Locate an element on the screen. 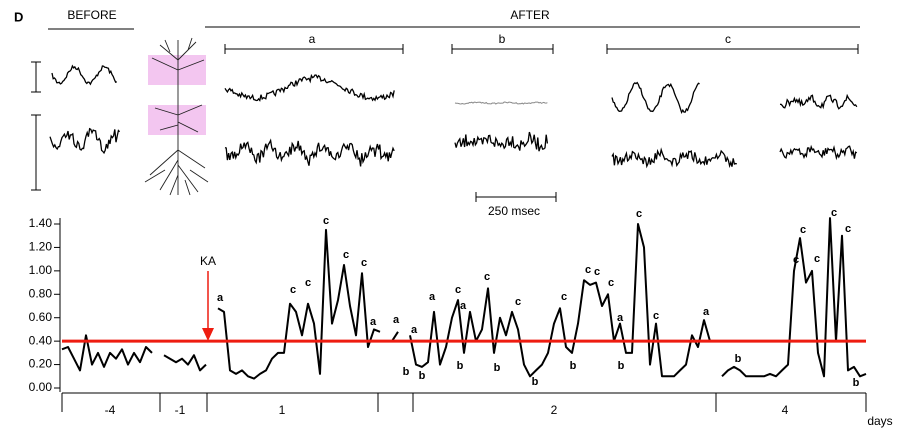 The image size is (898, 428). x-tick-label: -4 is located at coordinates (110, 410).